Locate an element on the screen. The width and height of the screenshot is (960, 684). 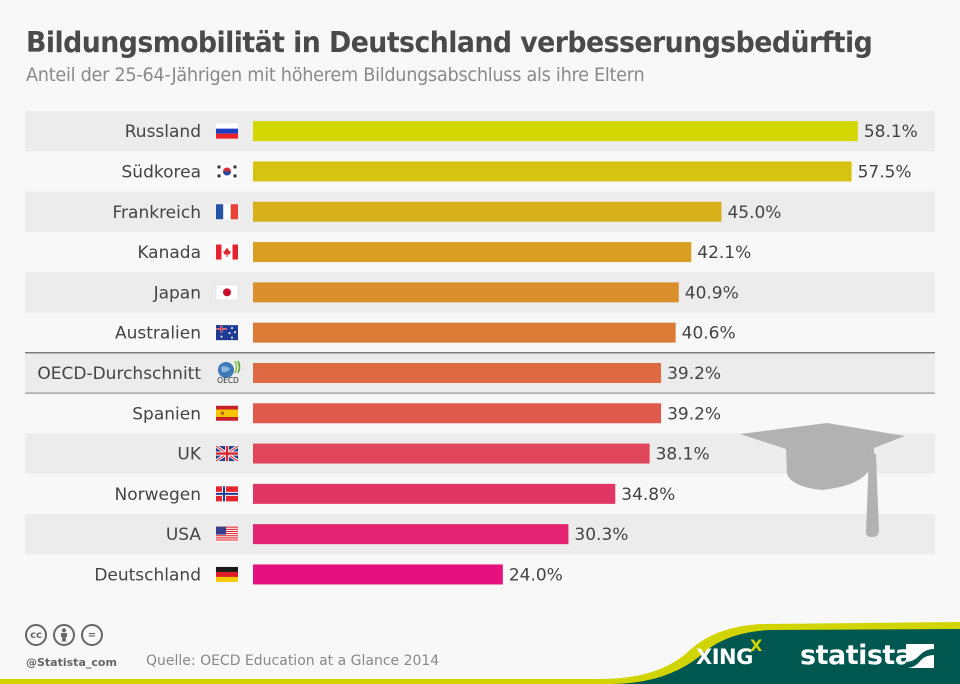
category-label: Norwegen is located at coordinates (158, 495).